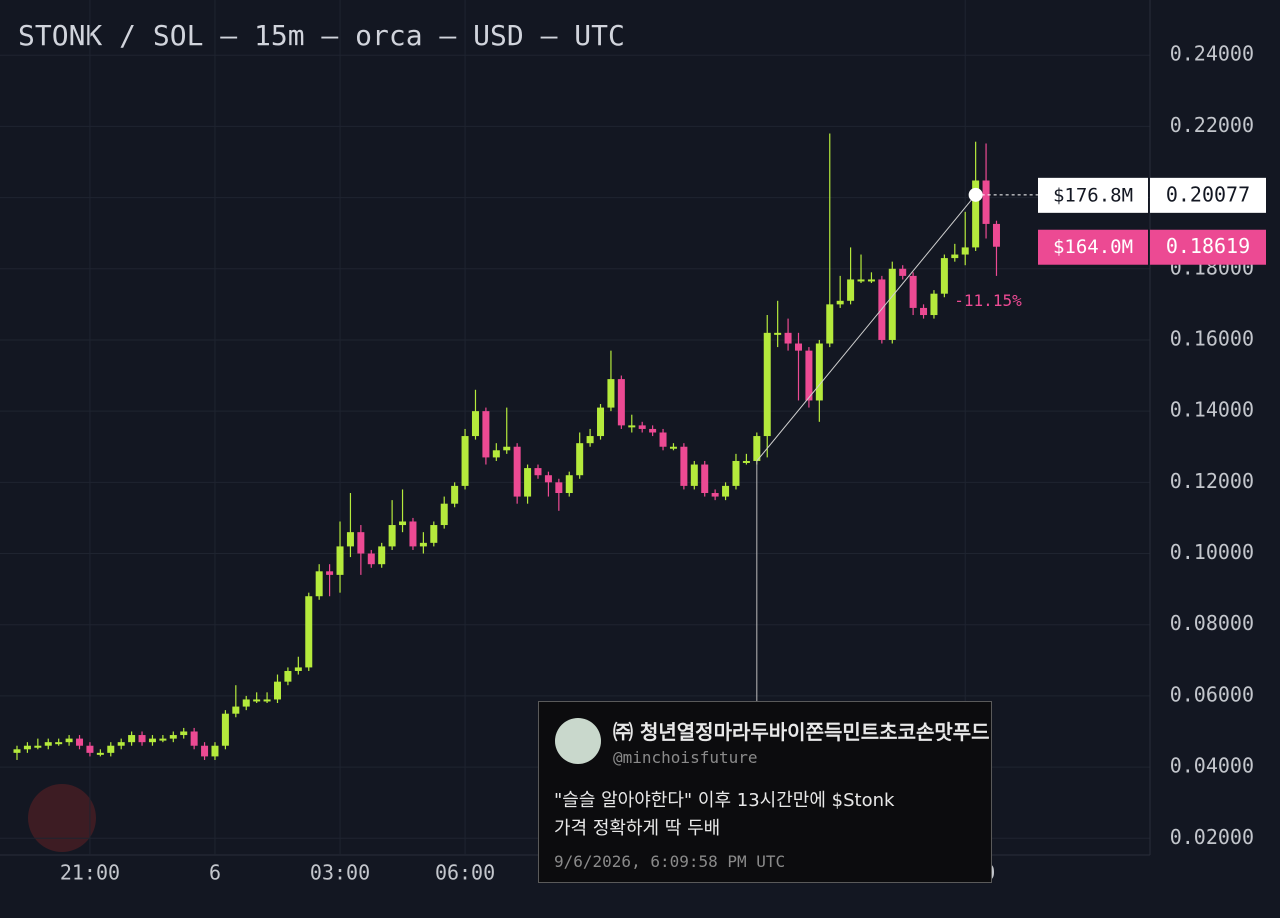 This screenshot has width=1280, height=918. Describe the element at coordinates (1212, 766) in the screenshot. I see `y-tick-label: 0.04000` at that location.